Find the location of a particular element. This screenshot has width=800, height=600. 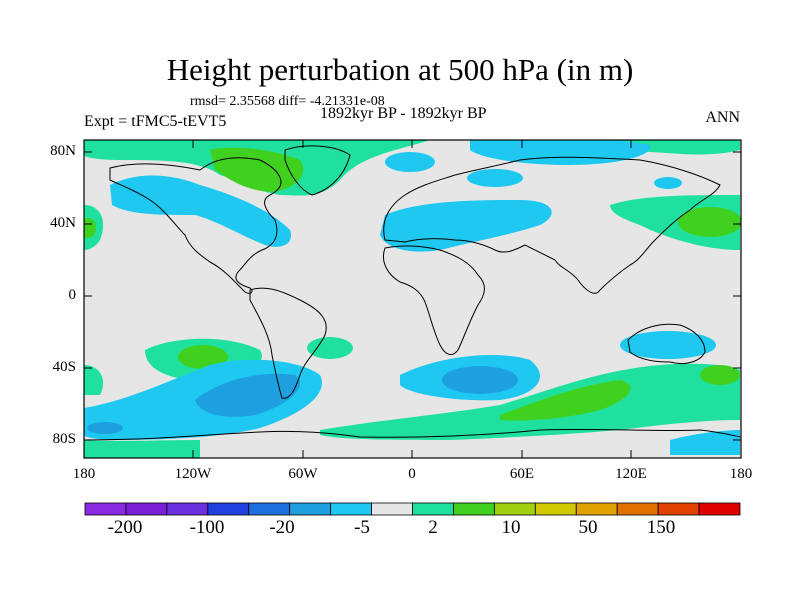

lat-label-40n: 40N is located at coordinates (63, 223).